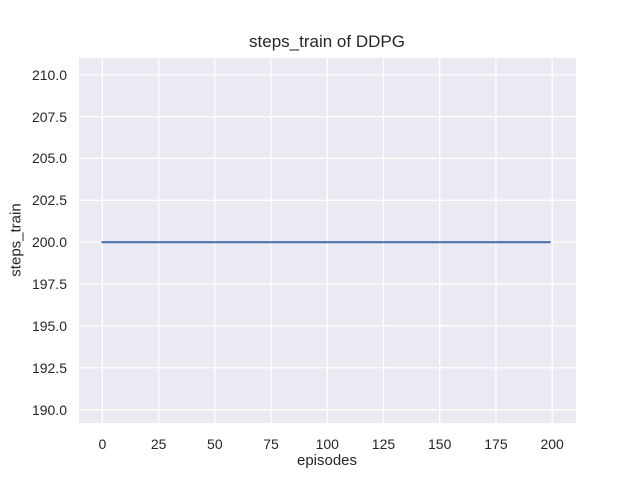  Describe the element at coordinates (383, 444) in the screenshot. I see `x-tick-label: 125` at that location.